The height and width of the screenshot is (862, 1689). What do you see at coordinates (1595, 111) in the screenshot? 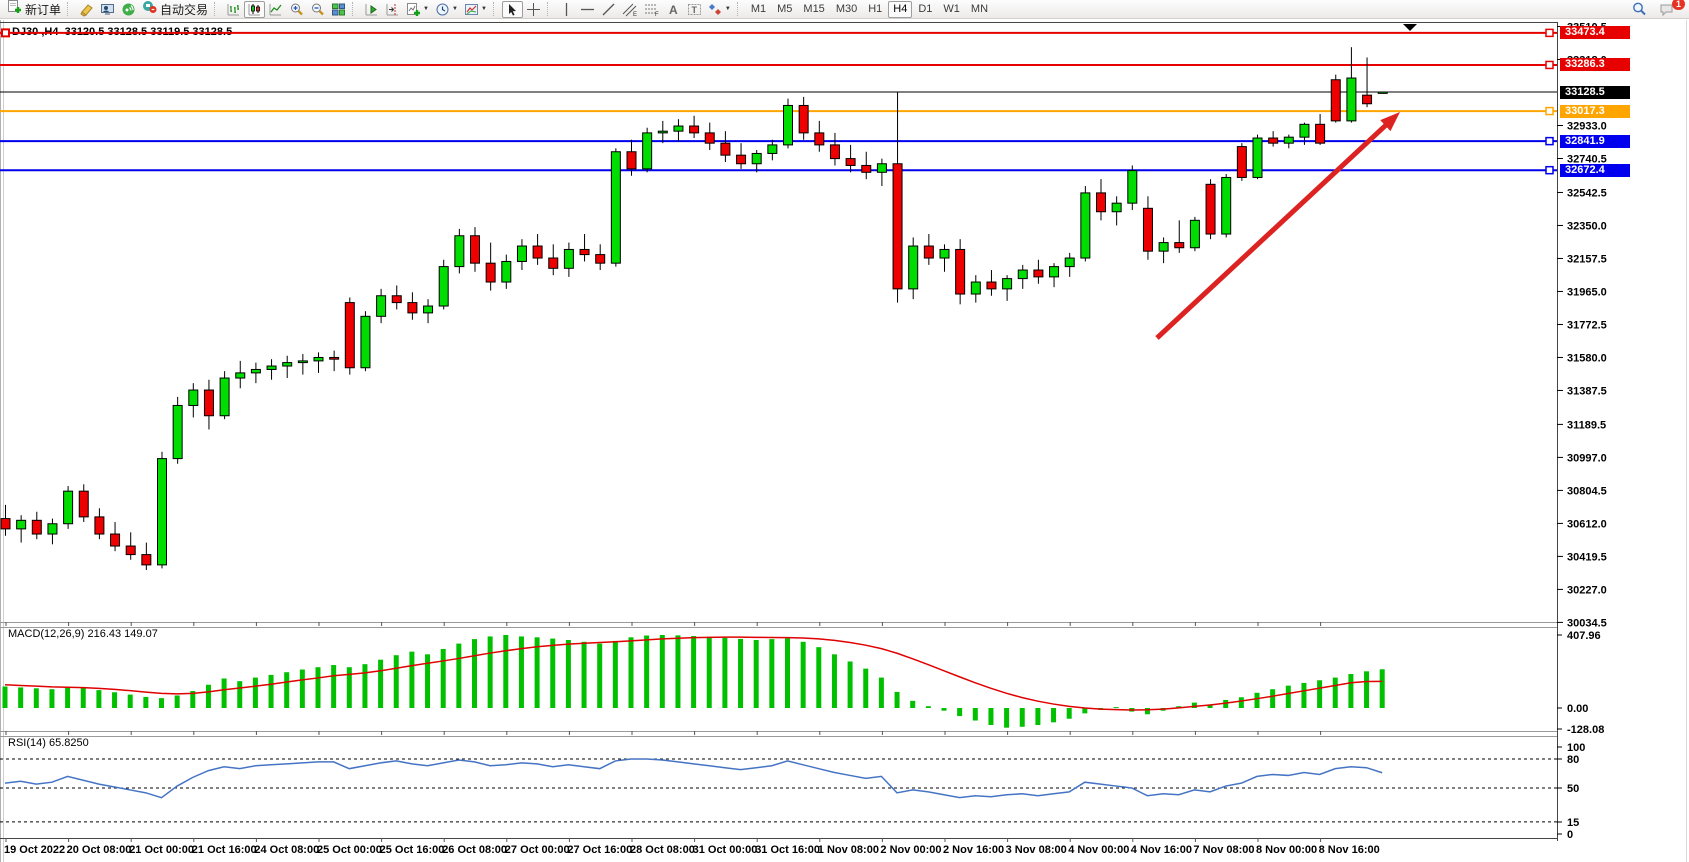
I see `hline-price-badge: 33017.3` at bounding box center [1595, 111].